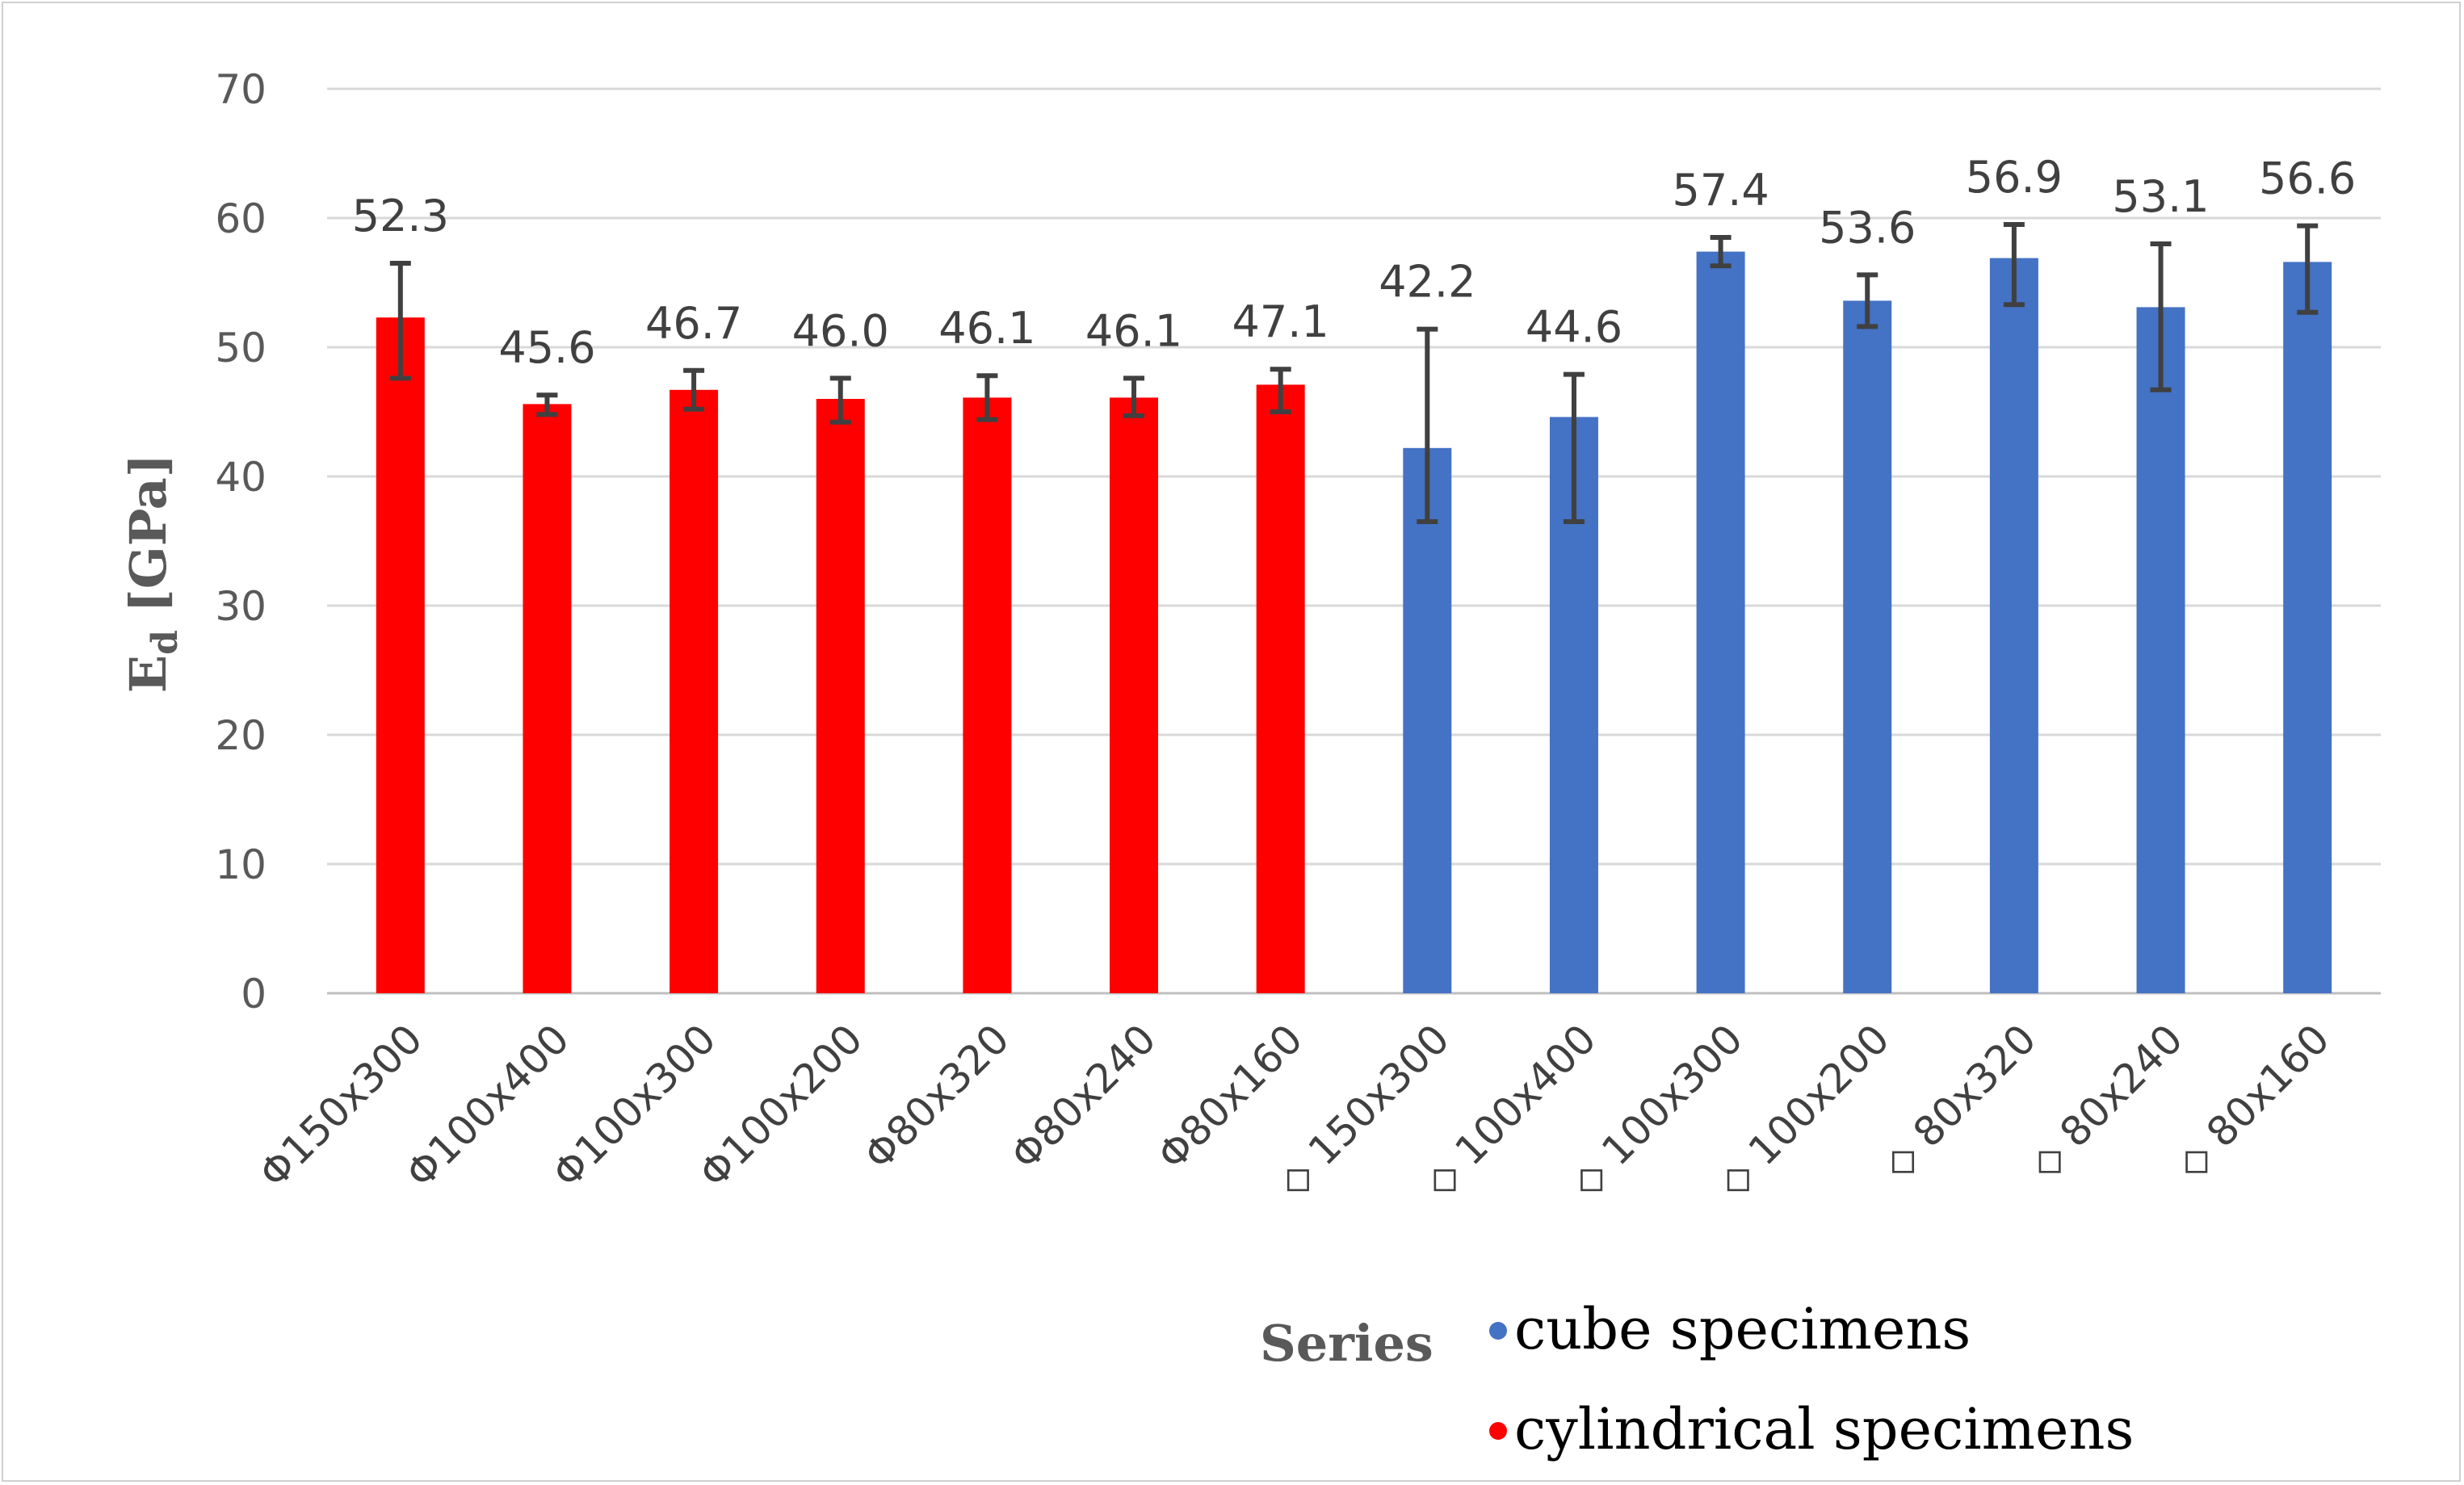  What do you see at coordinates (241, 477) in the screenshot?
I see `y-tick-label: 40` at bounding box center [241, 477].